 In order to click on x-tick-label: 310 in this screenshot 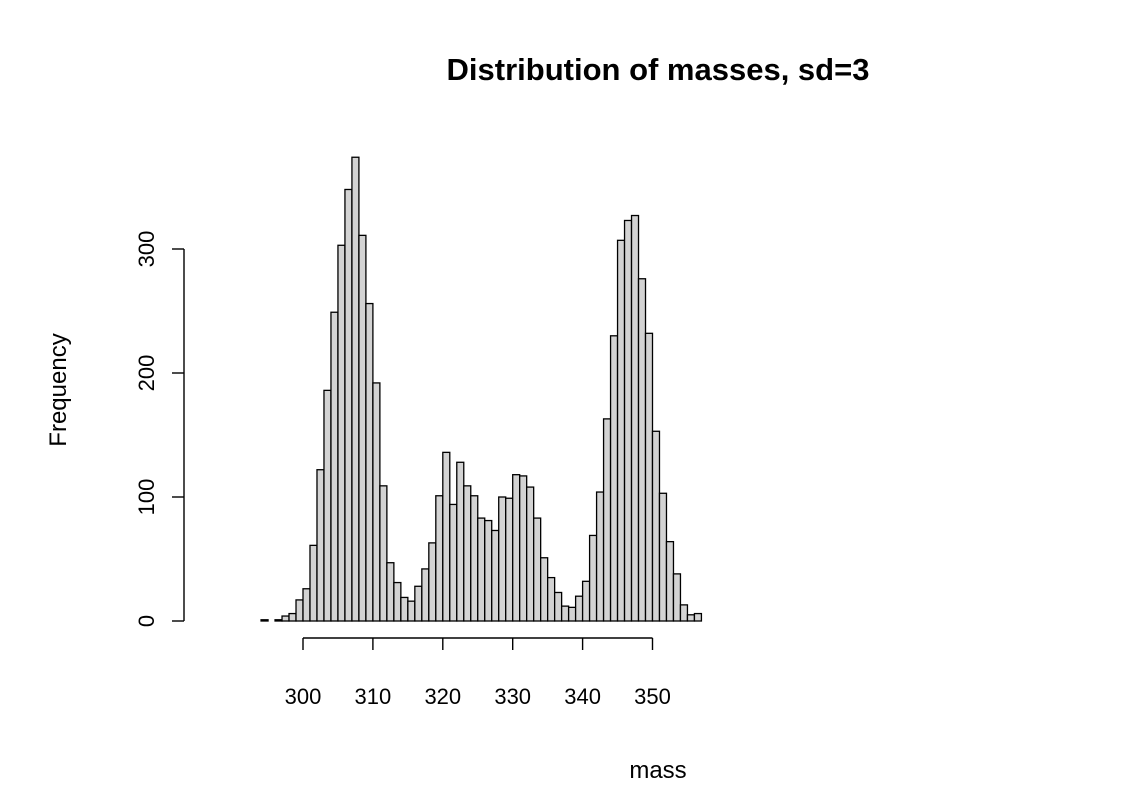, I will do `click(373, 696)`.